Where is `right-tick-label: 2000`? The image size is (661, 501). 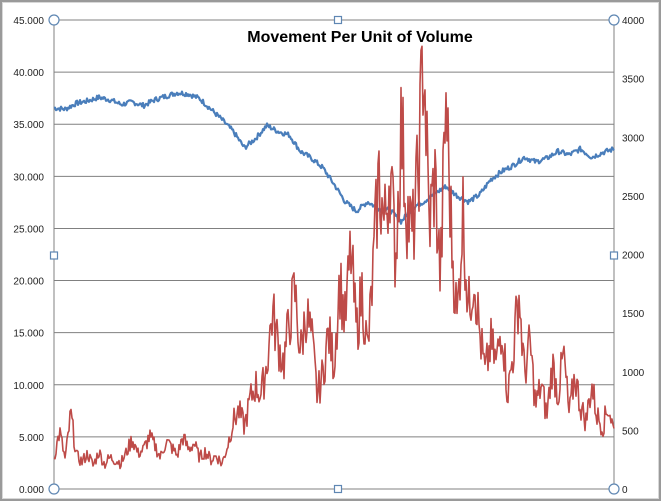 right-tick-label: 2000 is located at coordinates (633, 256).